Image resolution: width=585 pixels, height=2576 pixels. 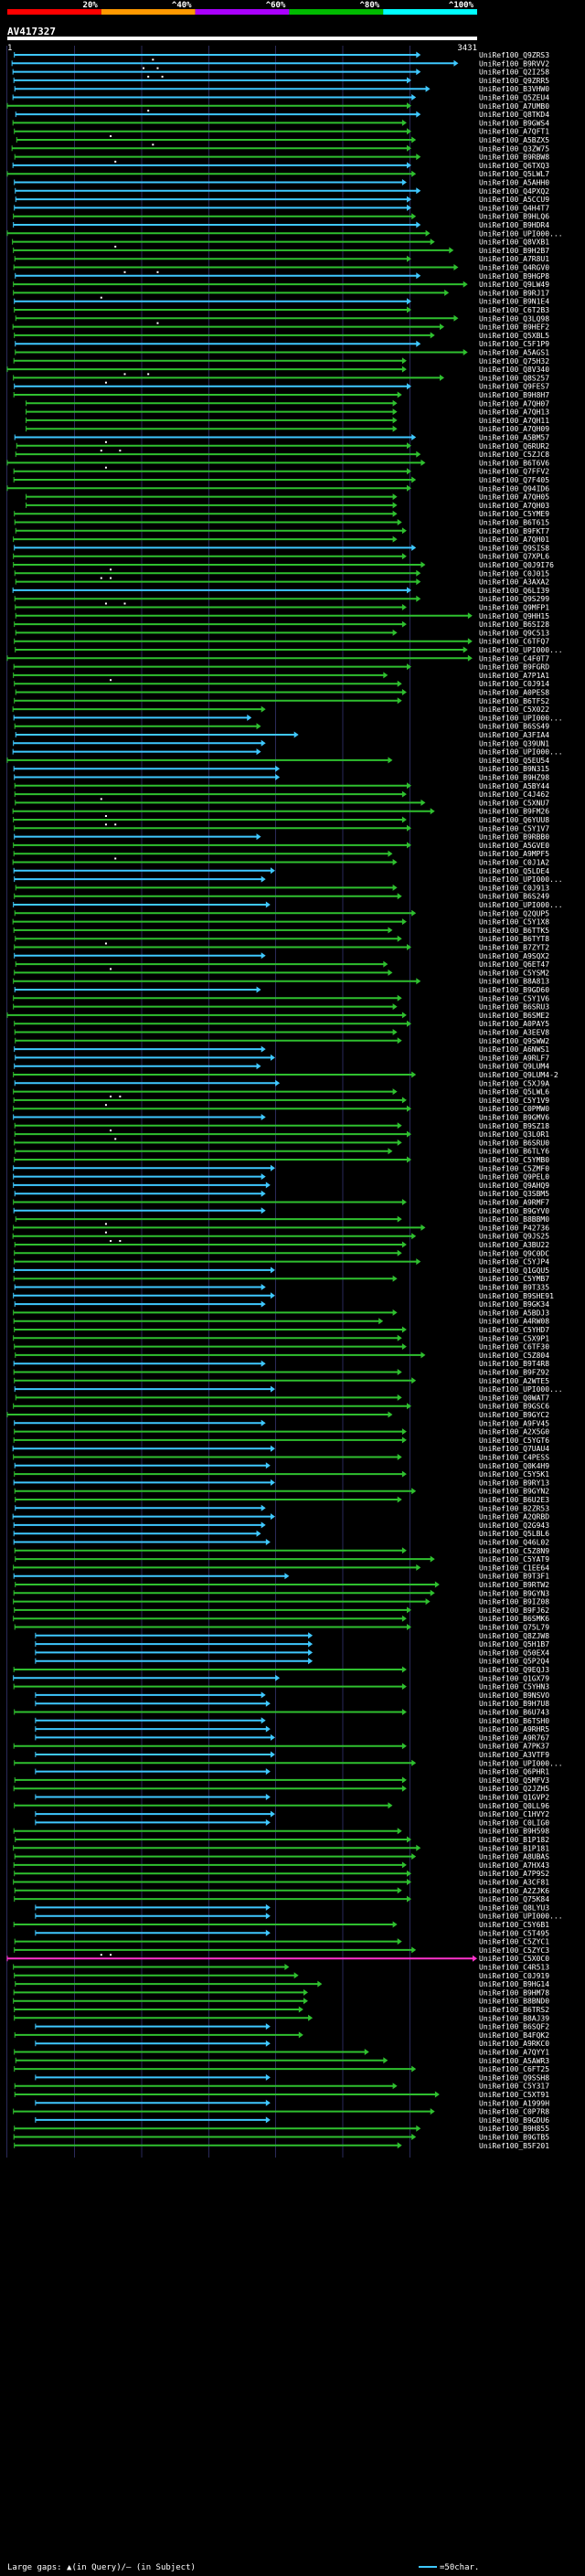 I want to click on hit-row: UniRef100_C5ZJC8, so click(x=282, y=454).